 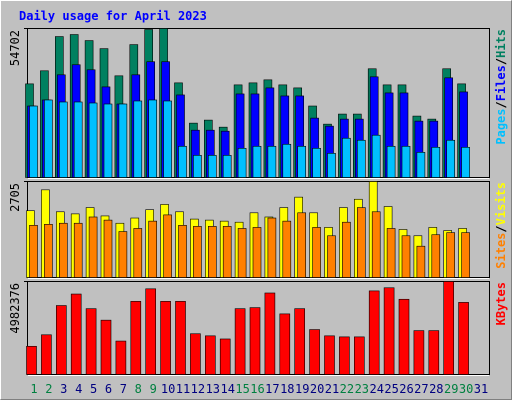 What do you see at coordinates (198, 389) in the screenshot?
I see `x-tick-label: 12` at bounding box center [198, 389].